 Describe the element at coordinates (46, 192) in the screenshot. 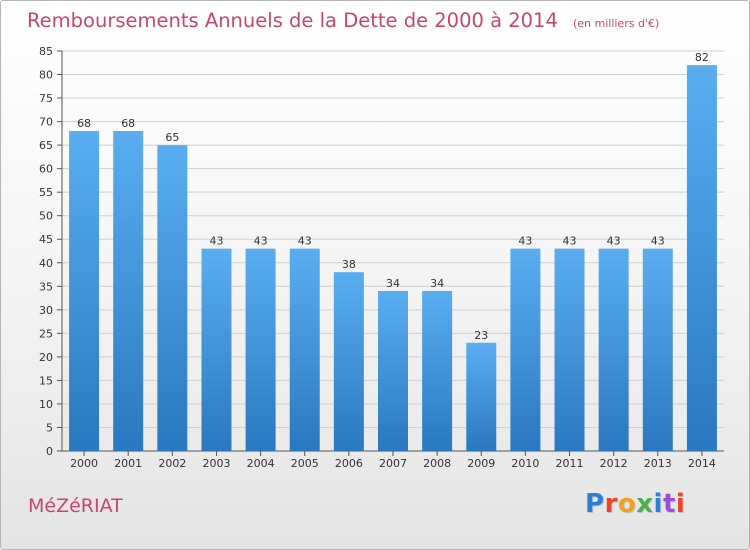

I see `y-tick-label: 55` at that location.